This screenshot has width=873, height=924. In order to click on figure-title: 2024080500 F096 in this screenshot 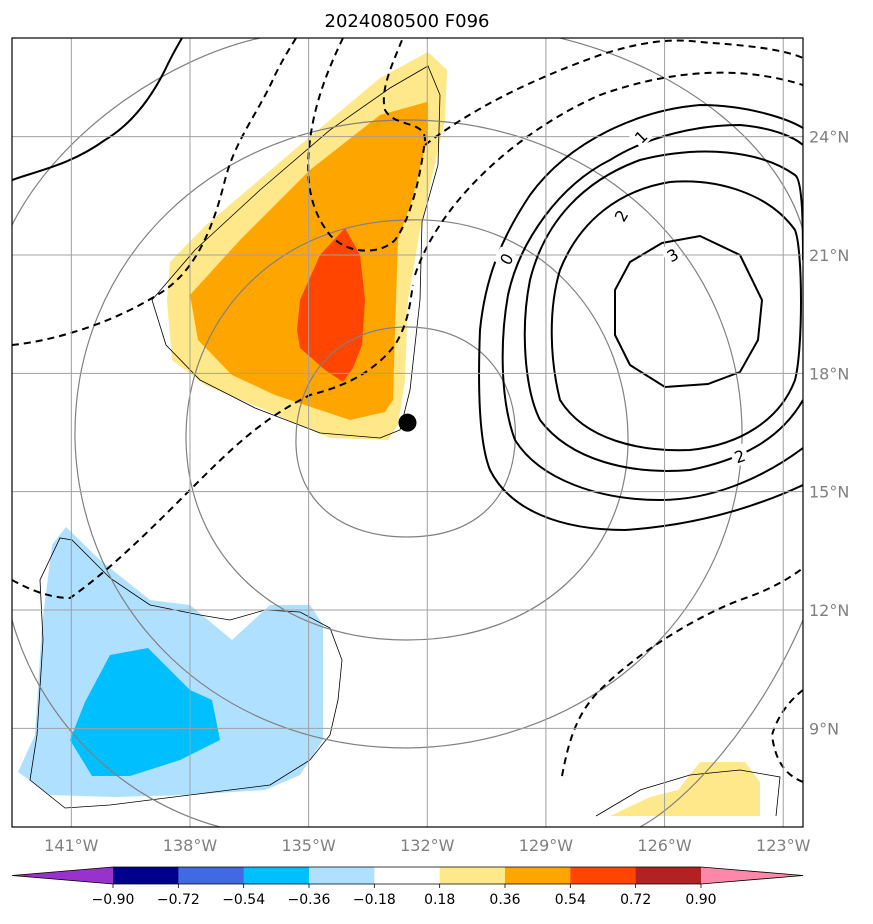, I will do `click(407, 21)`.